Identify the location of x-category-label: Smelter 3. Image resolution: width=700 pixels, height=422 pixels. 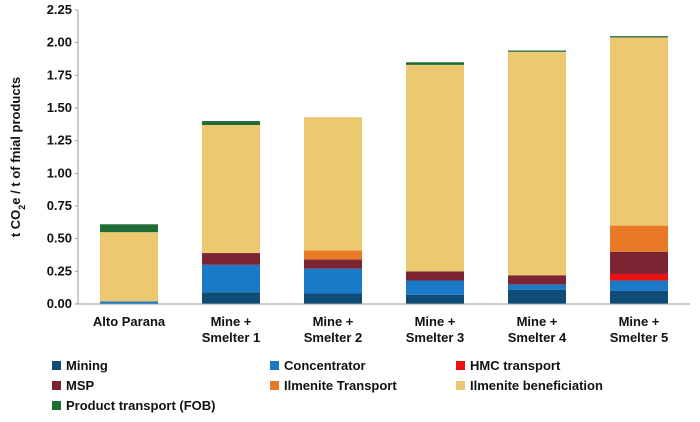
(435, 337).